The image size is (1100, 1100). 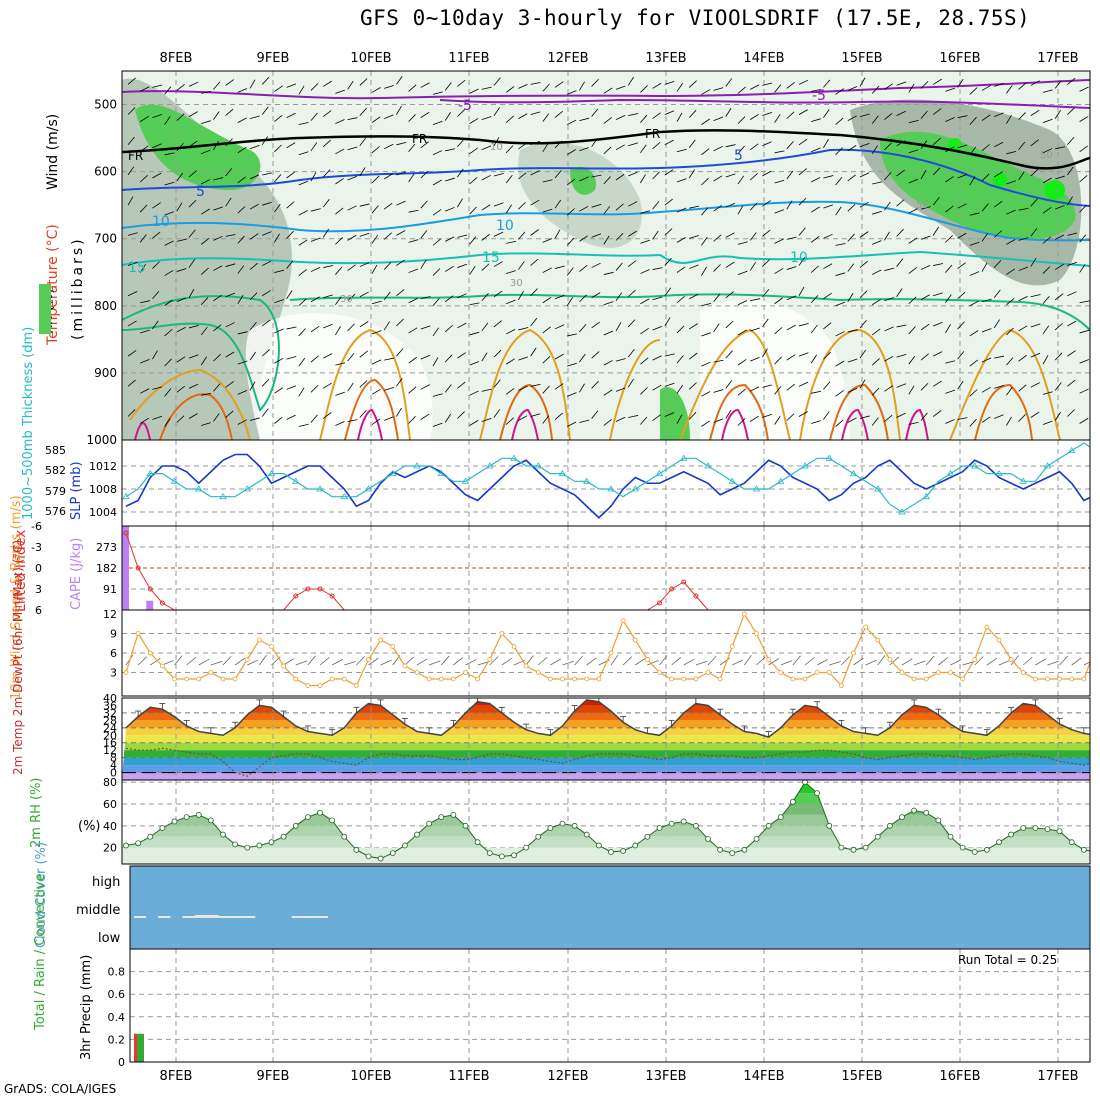 I want to click on cloud-bar, so click(x=212, y=916).